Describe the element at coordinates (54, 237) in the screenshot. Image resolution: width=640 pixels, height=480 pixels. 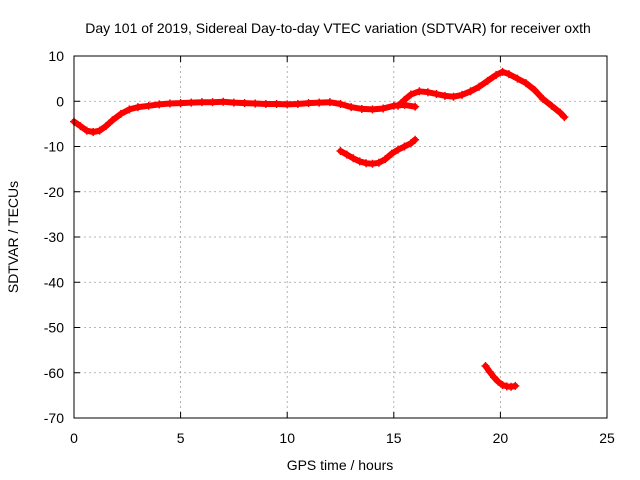
I see `y-tick-label: -30` at that location.